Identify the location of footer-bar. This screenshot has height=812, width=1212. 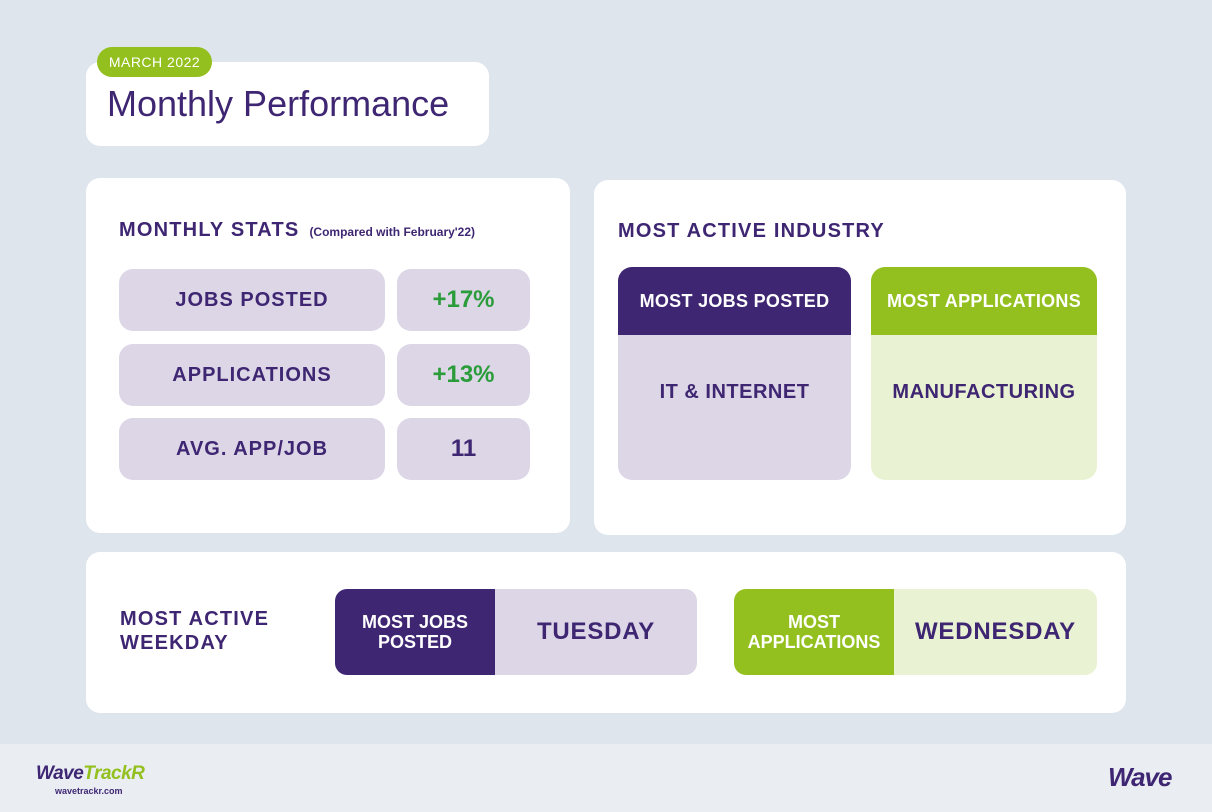
(606, 778).